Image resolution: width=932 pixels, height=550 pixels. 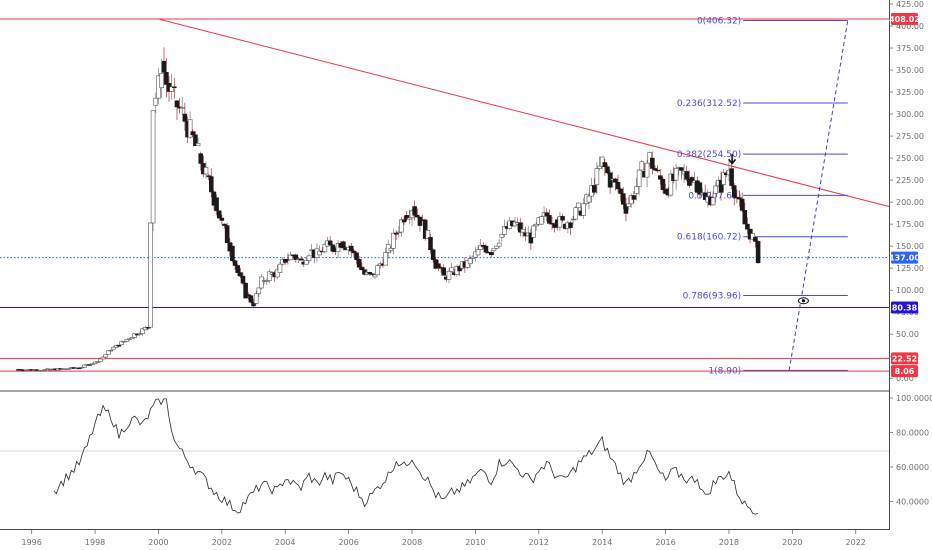 I want to click on price-tick-label: 350.00, so click(x=910, y=70).